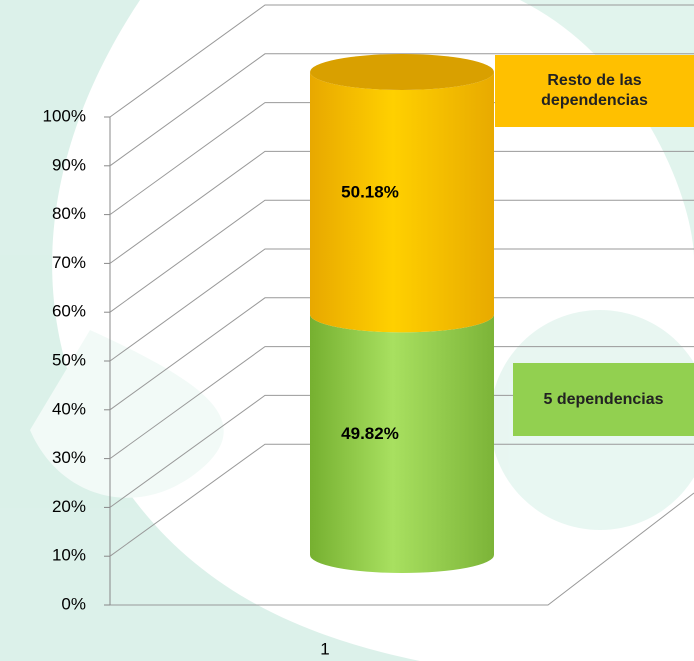 The image size is (694, 661). What do you see at coordinates (69, 555) in the screenshot?
I see `y-tick-label: 10%` at bounding box center [69, 555].